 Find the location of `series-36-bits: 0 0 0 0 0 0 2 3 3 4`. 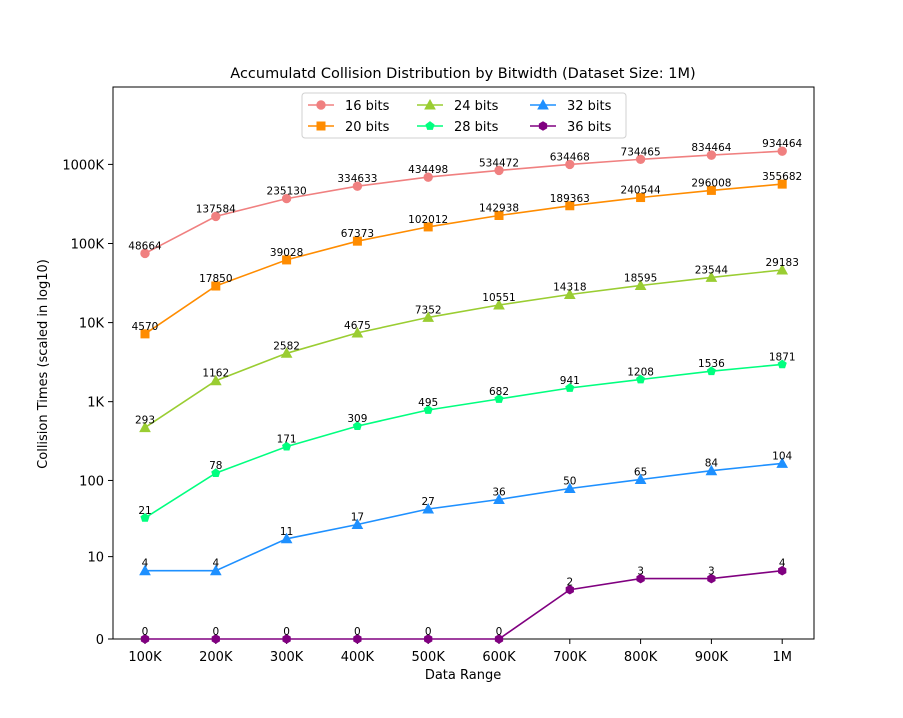

series-36-bits: 0 0 0 0 0 0 2 3 3 4 is located at coordinates (463, 601).